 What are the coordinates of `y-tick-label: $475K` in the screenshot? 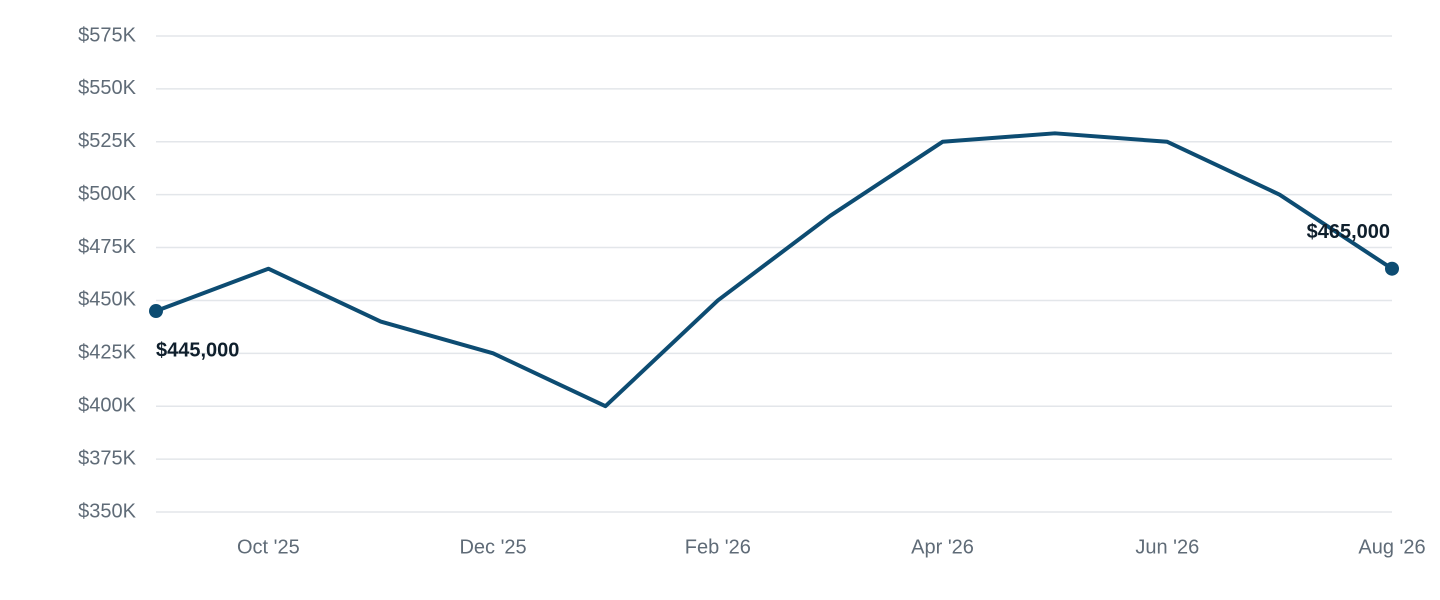 It's located at (107, 247).